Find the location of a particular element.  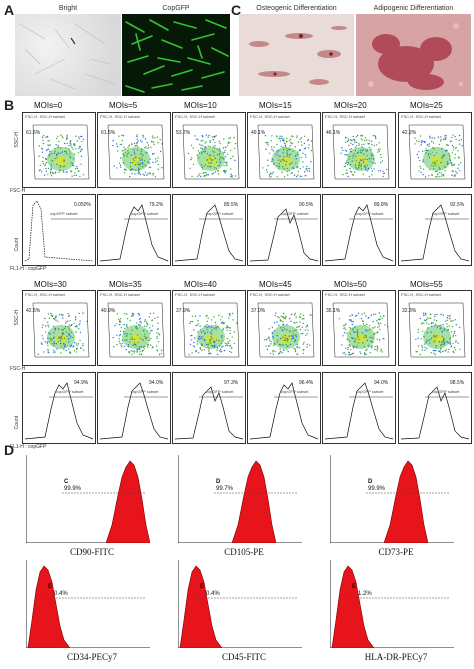

moi-label: MOIs=0 is located at coordinates (48, 105).